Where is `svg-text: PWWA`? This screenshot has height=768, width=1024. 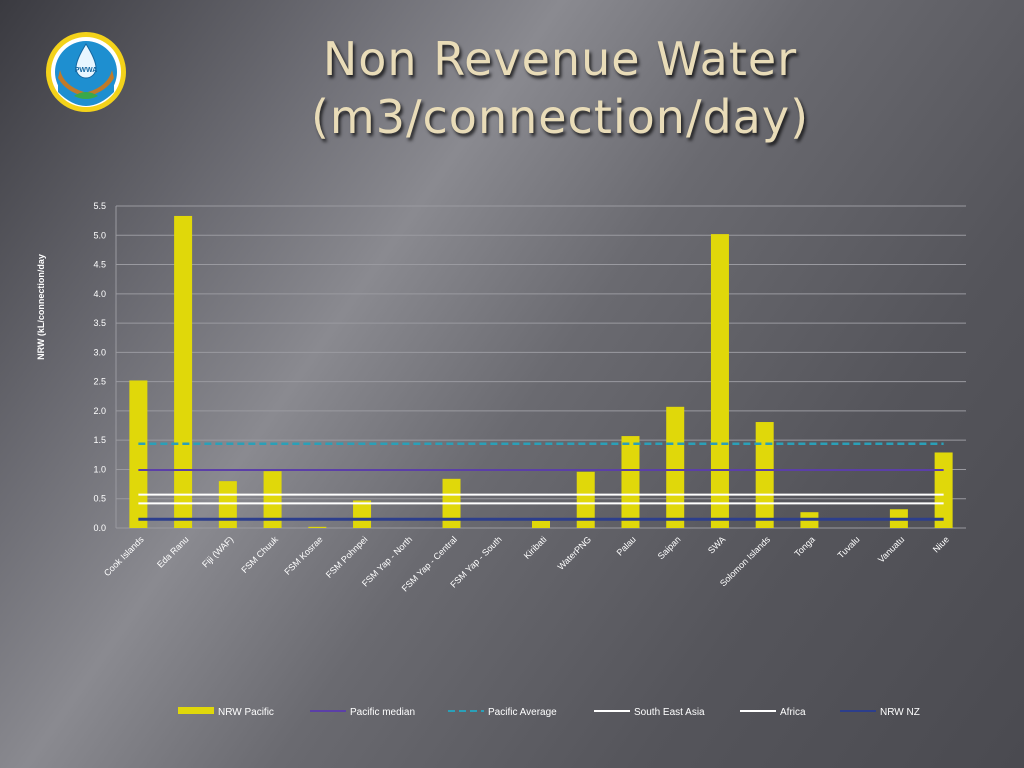
svg-text: PWWA is located at coordinates (86, 70).